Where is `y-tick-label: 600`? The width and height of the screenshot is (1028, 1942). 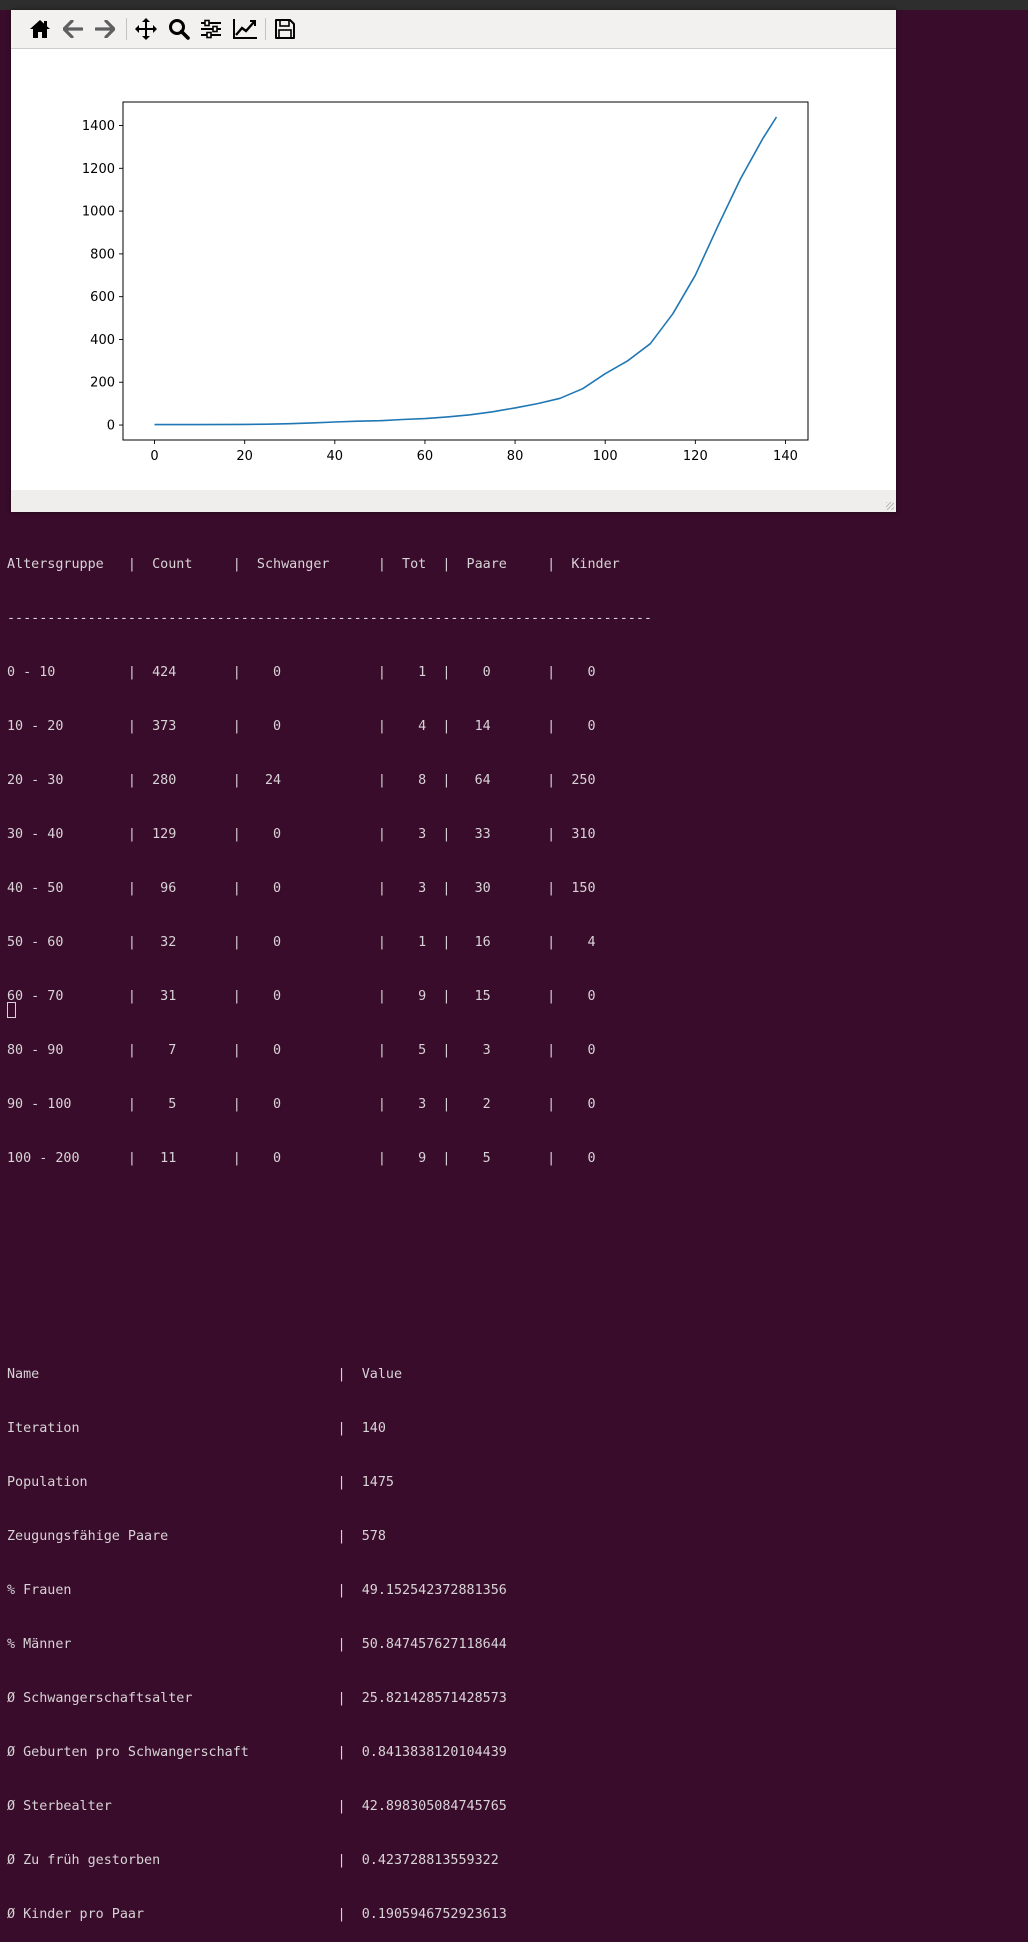 y-tick-label: 600 is located at coordinates (102, 297).